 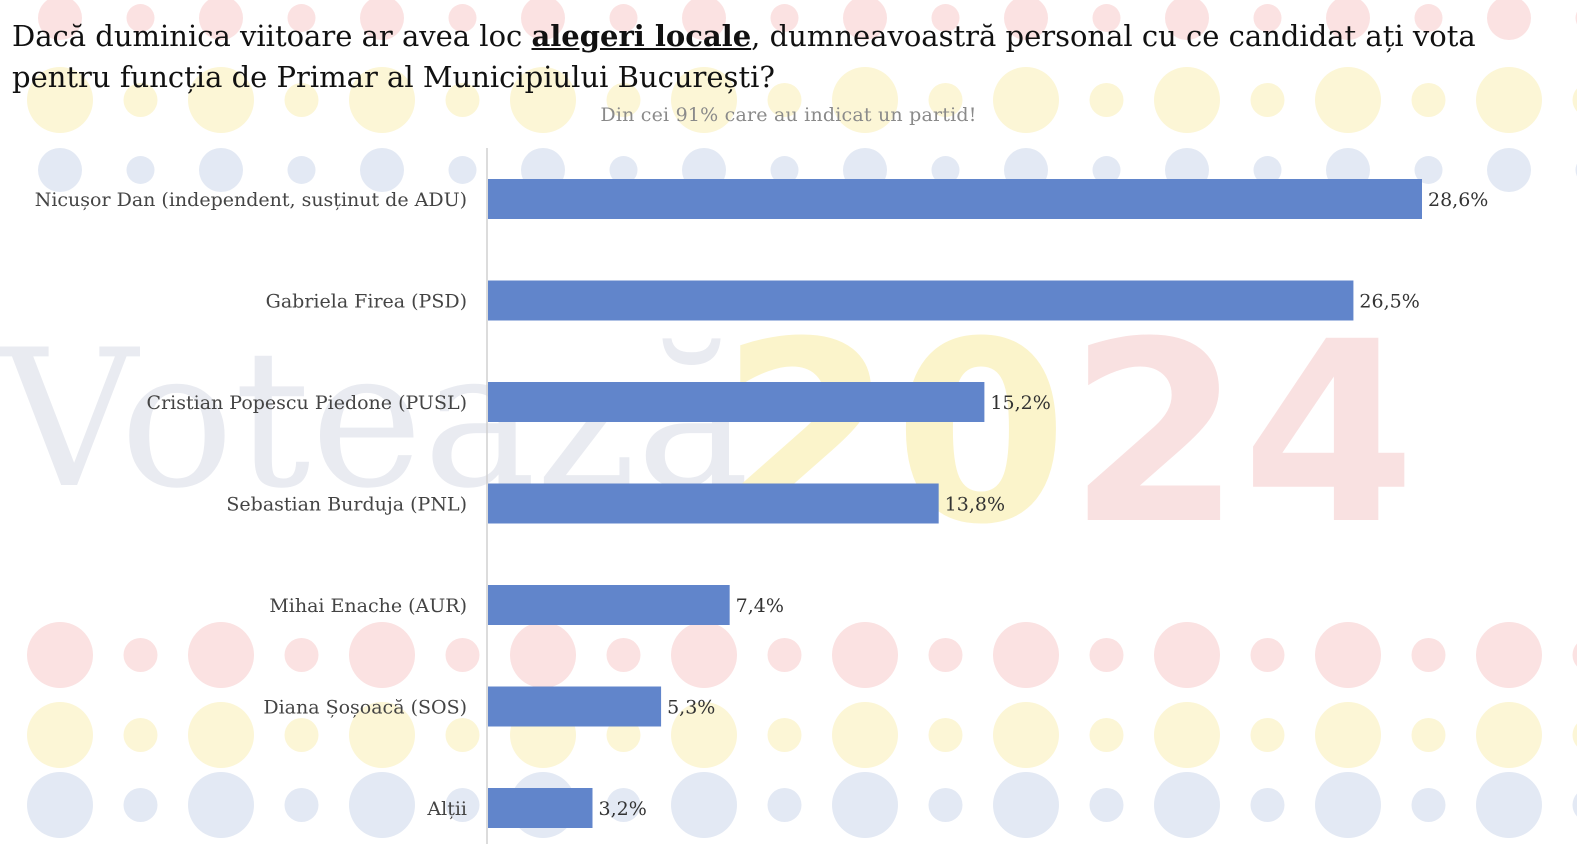 What do you see at coordinates (366, 302) in the screenshot?
I see `category-label: Gabriela Firea (PSD)` at bounding box center [366, 302].